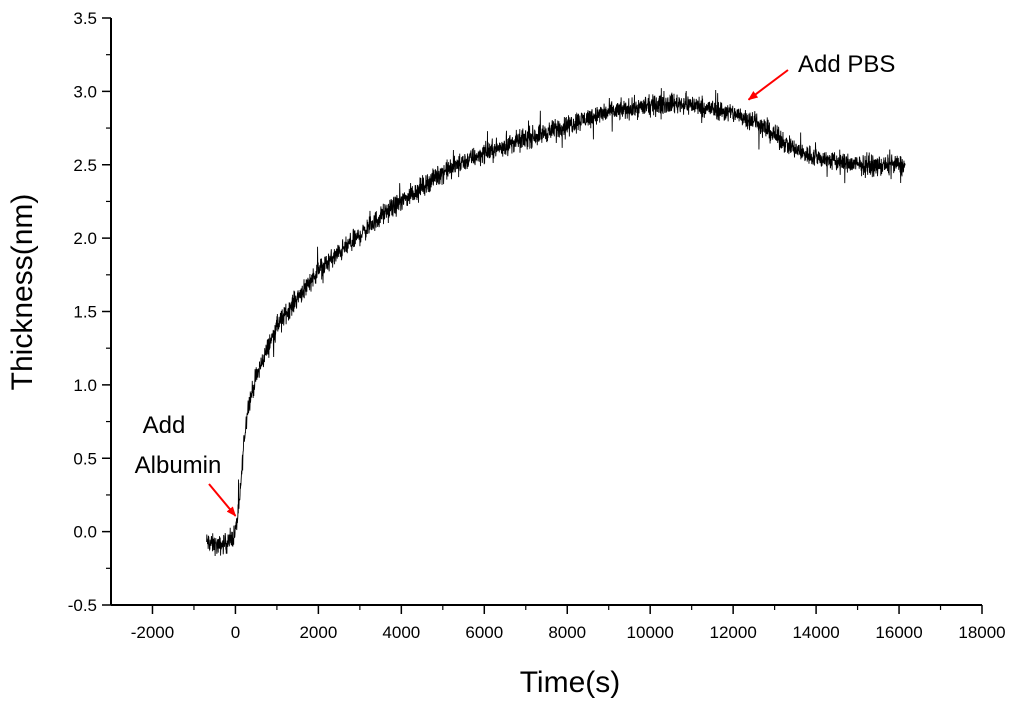 The width and height of the screenshot is (1024, 705). What do you see at coordinates (152, 632) in the screenshot?
I see `x-tick-label: -2000` at bounding box center [152, 632].